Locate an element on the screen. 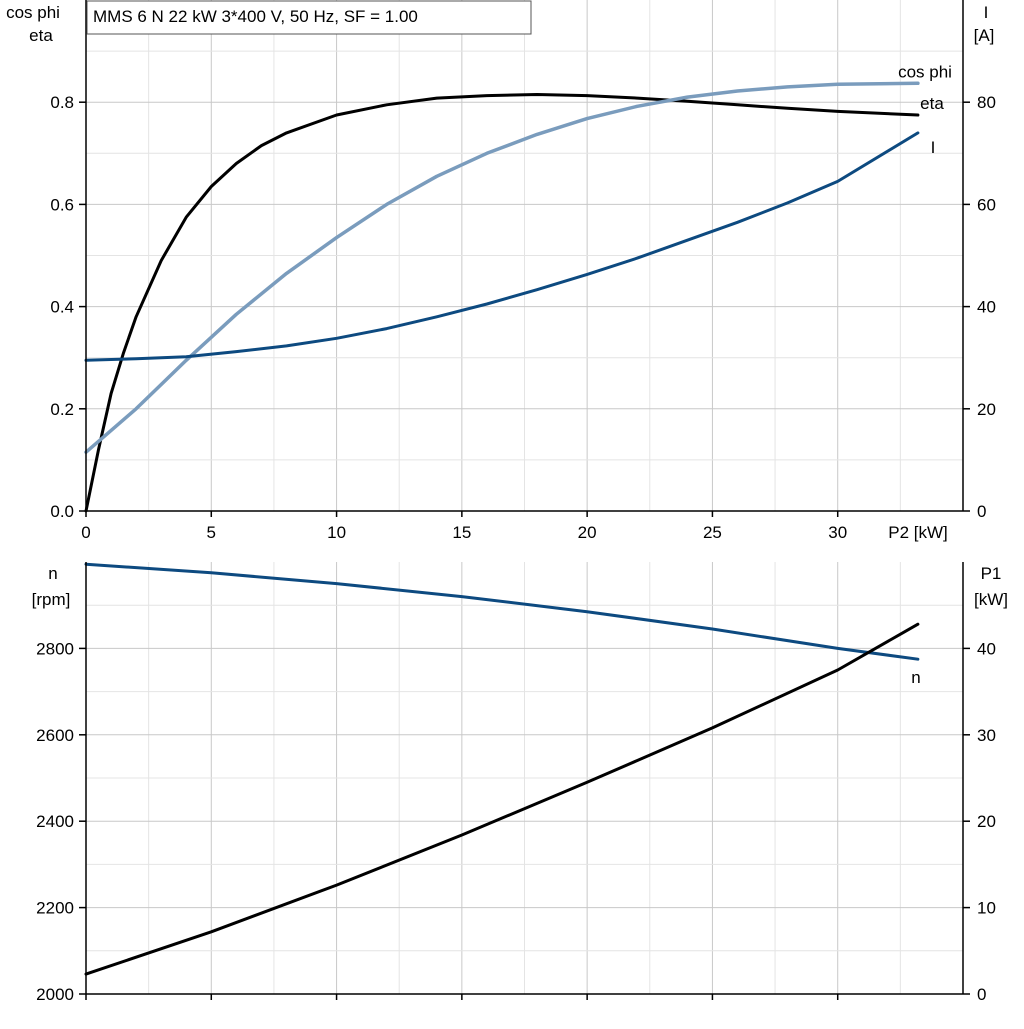 The image size is (1024, 1029). chart-title: MMS 6 N 22 kW 3*400 V, 50 Hz, SF = 1.00 is located at coordinates (255, 16).